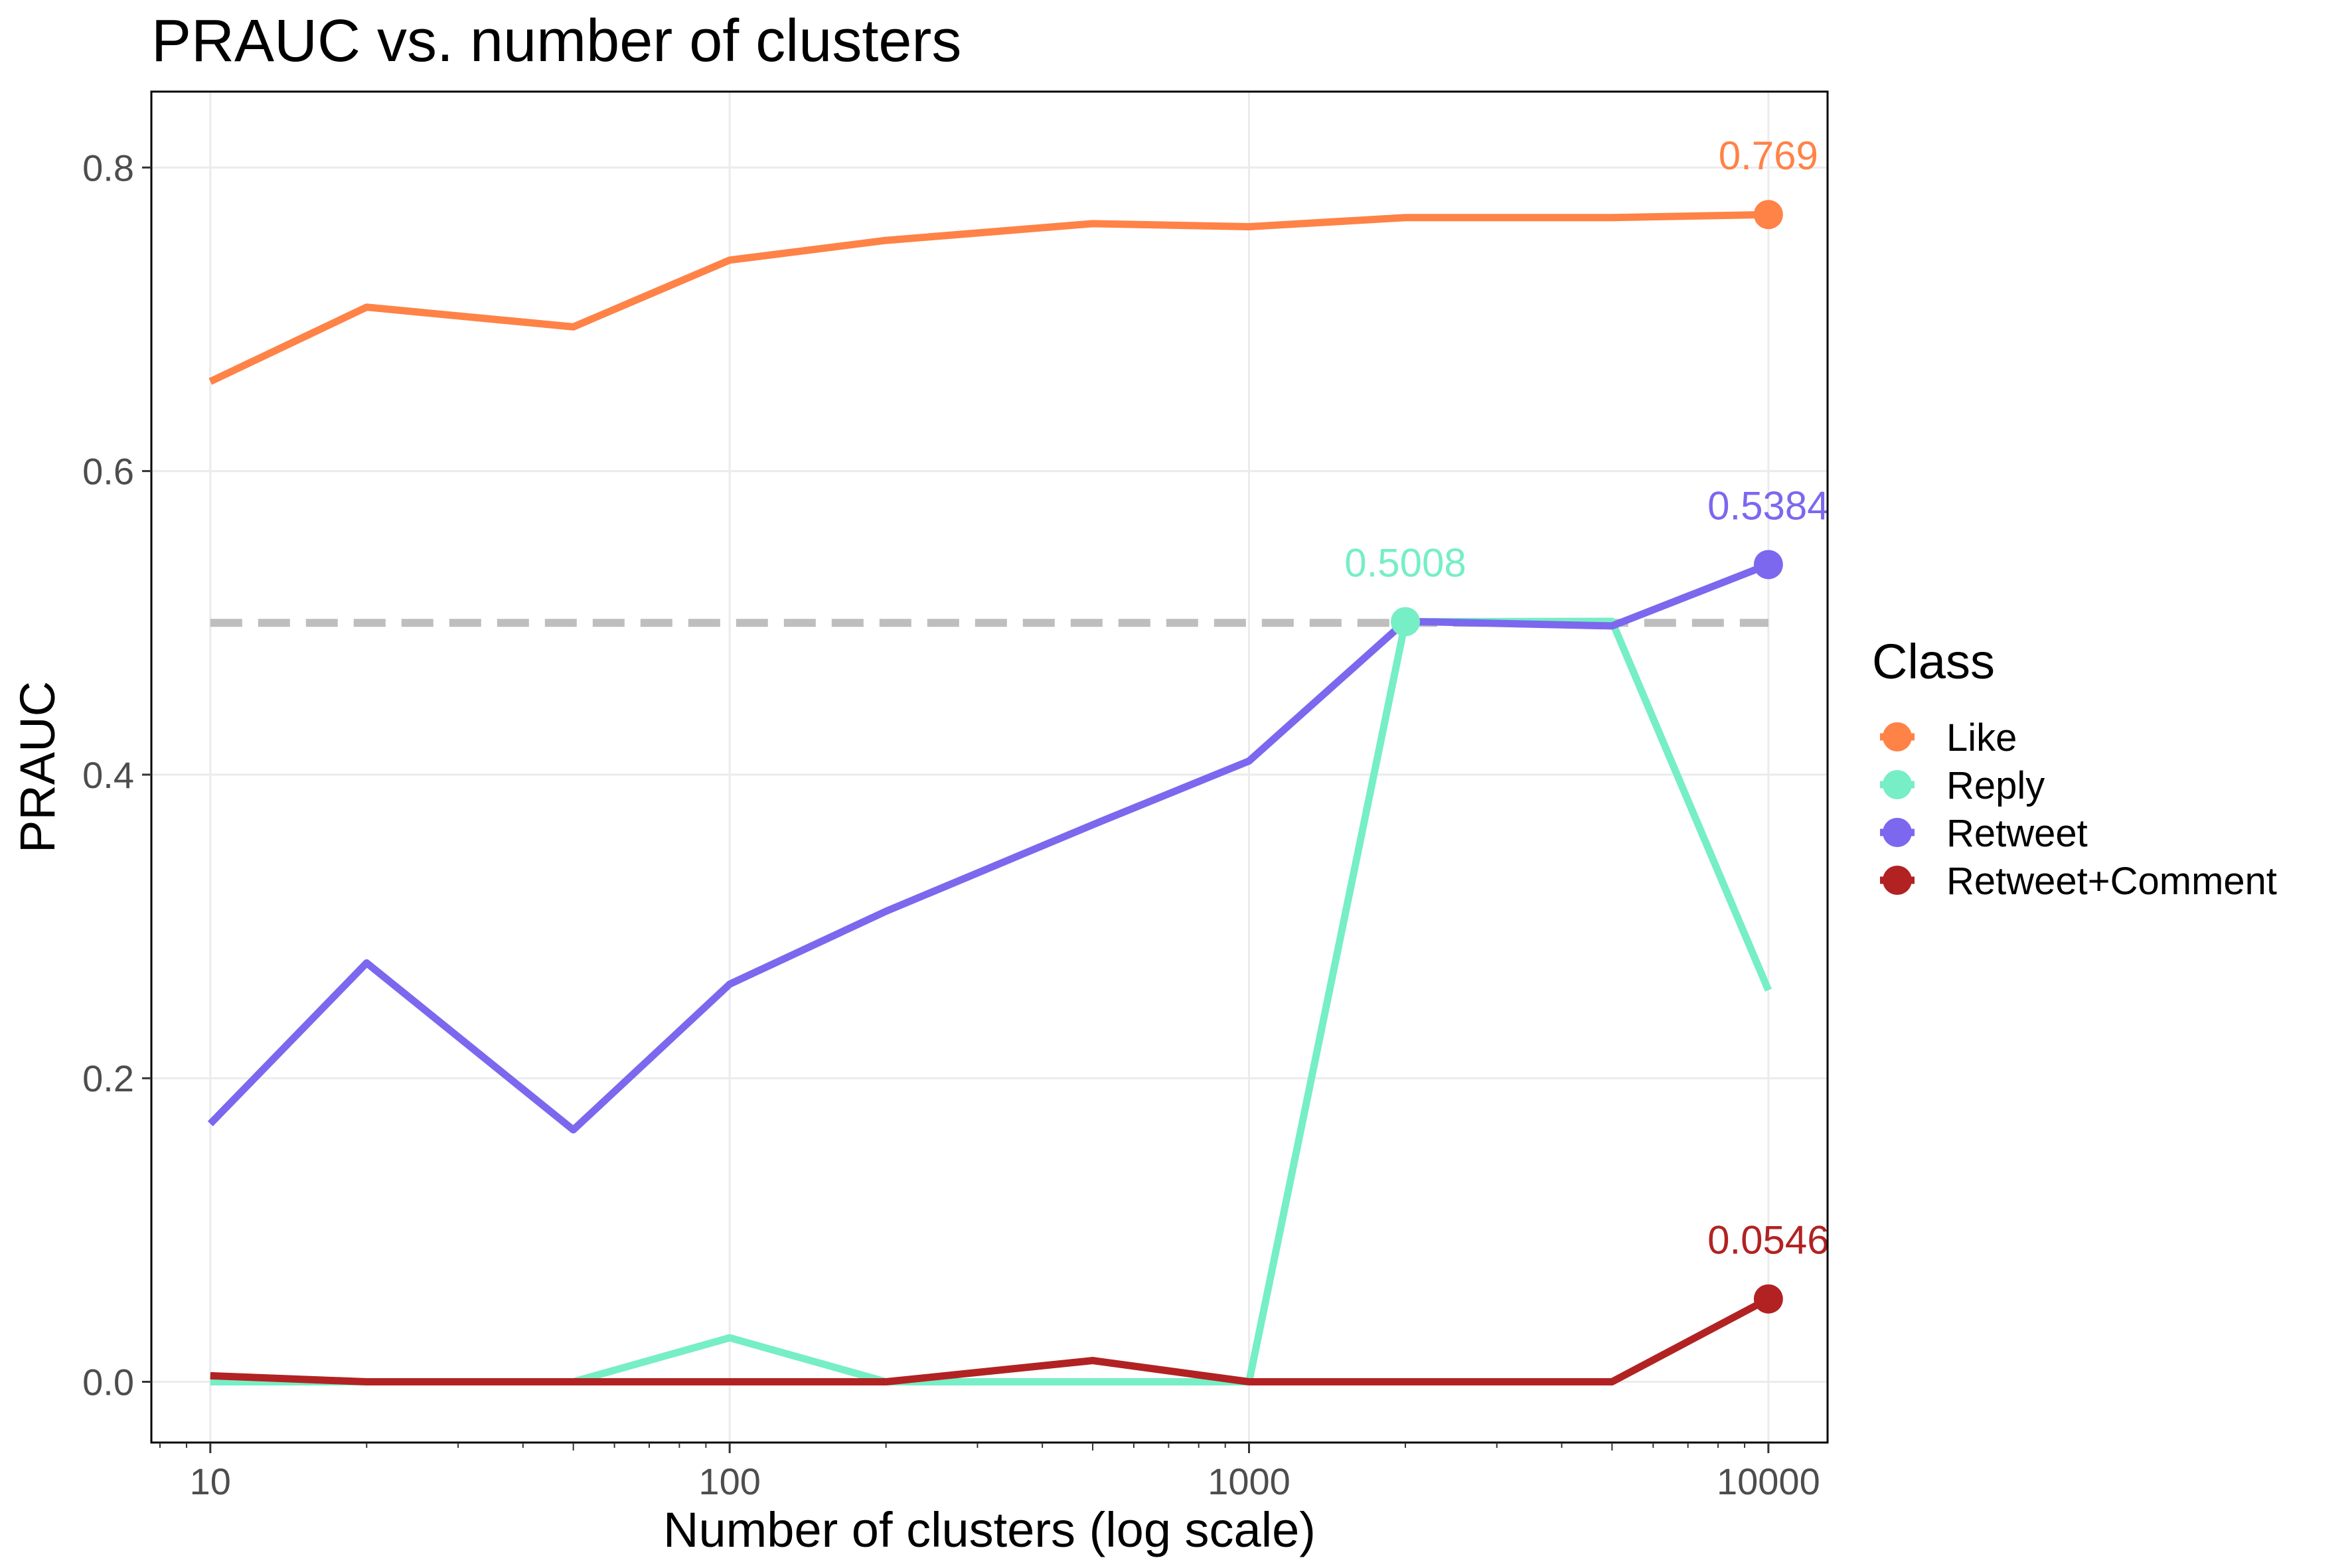  What do you see at coordinates (1898, 833) in the screenshot?
I see `legend-key-point-retweet` at bounding box center [1898, 833].